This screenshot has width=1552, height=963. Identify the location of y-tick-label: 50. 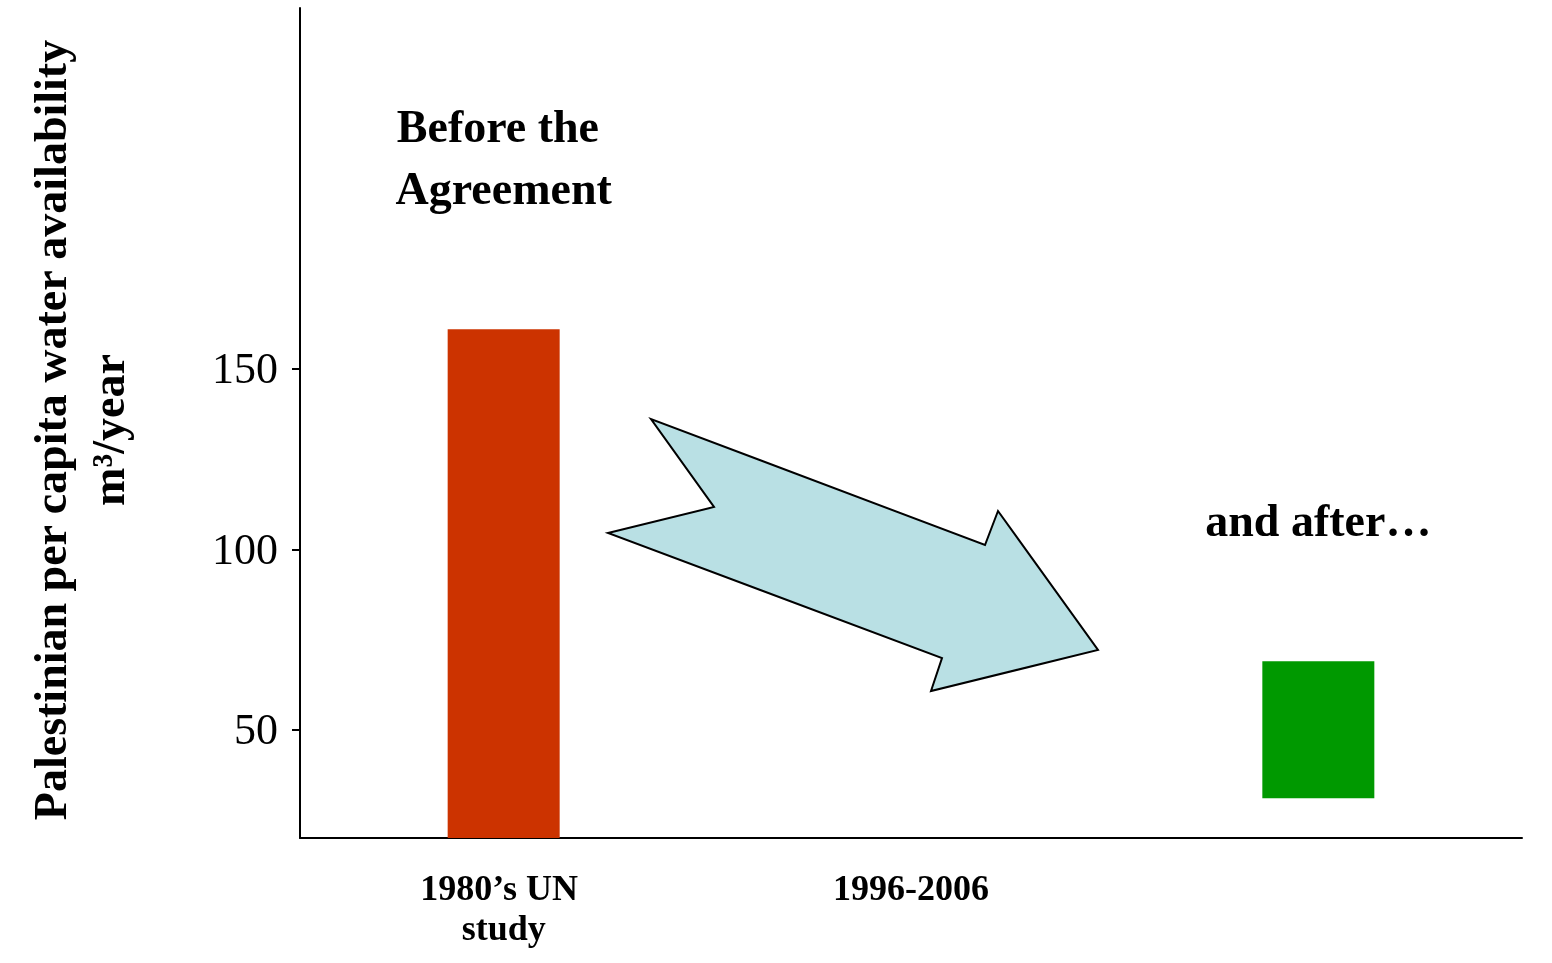
(256, 730).